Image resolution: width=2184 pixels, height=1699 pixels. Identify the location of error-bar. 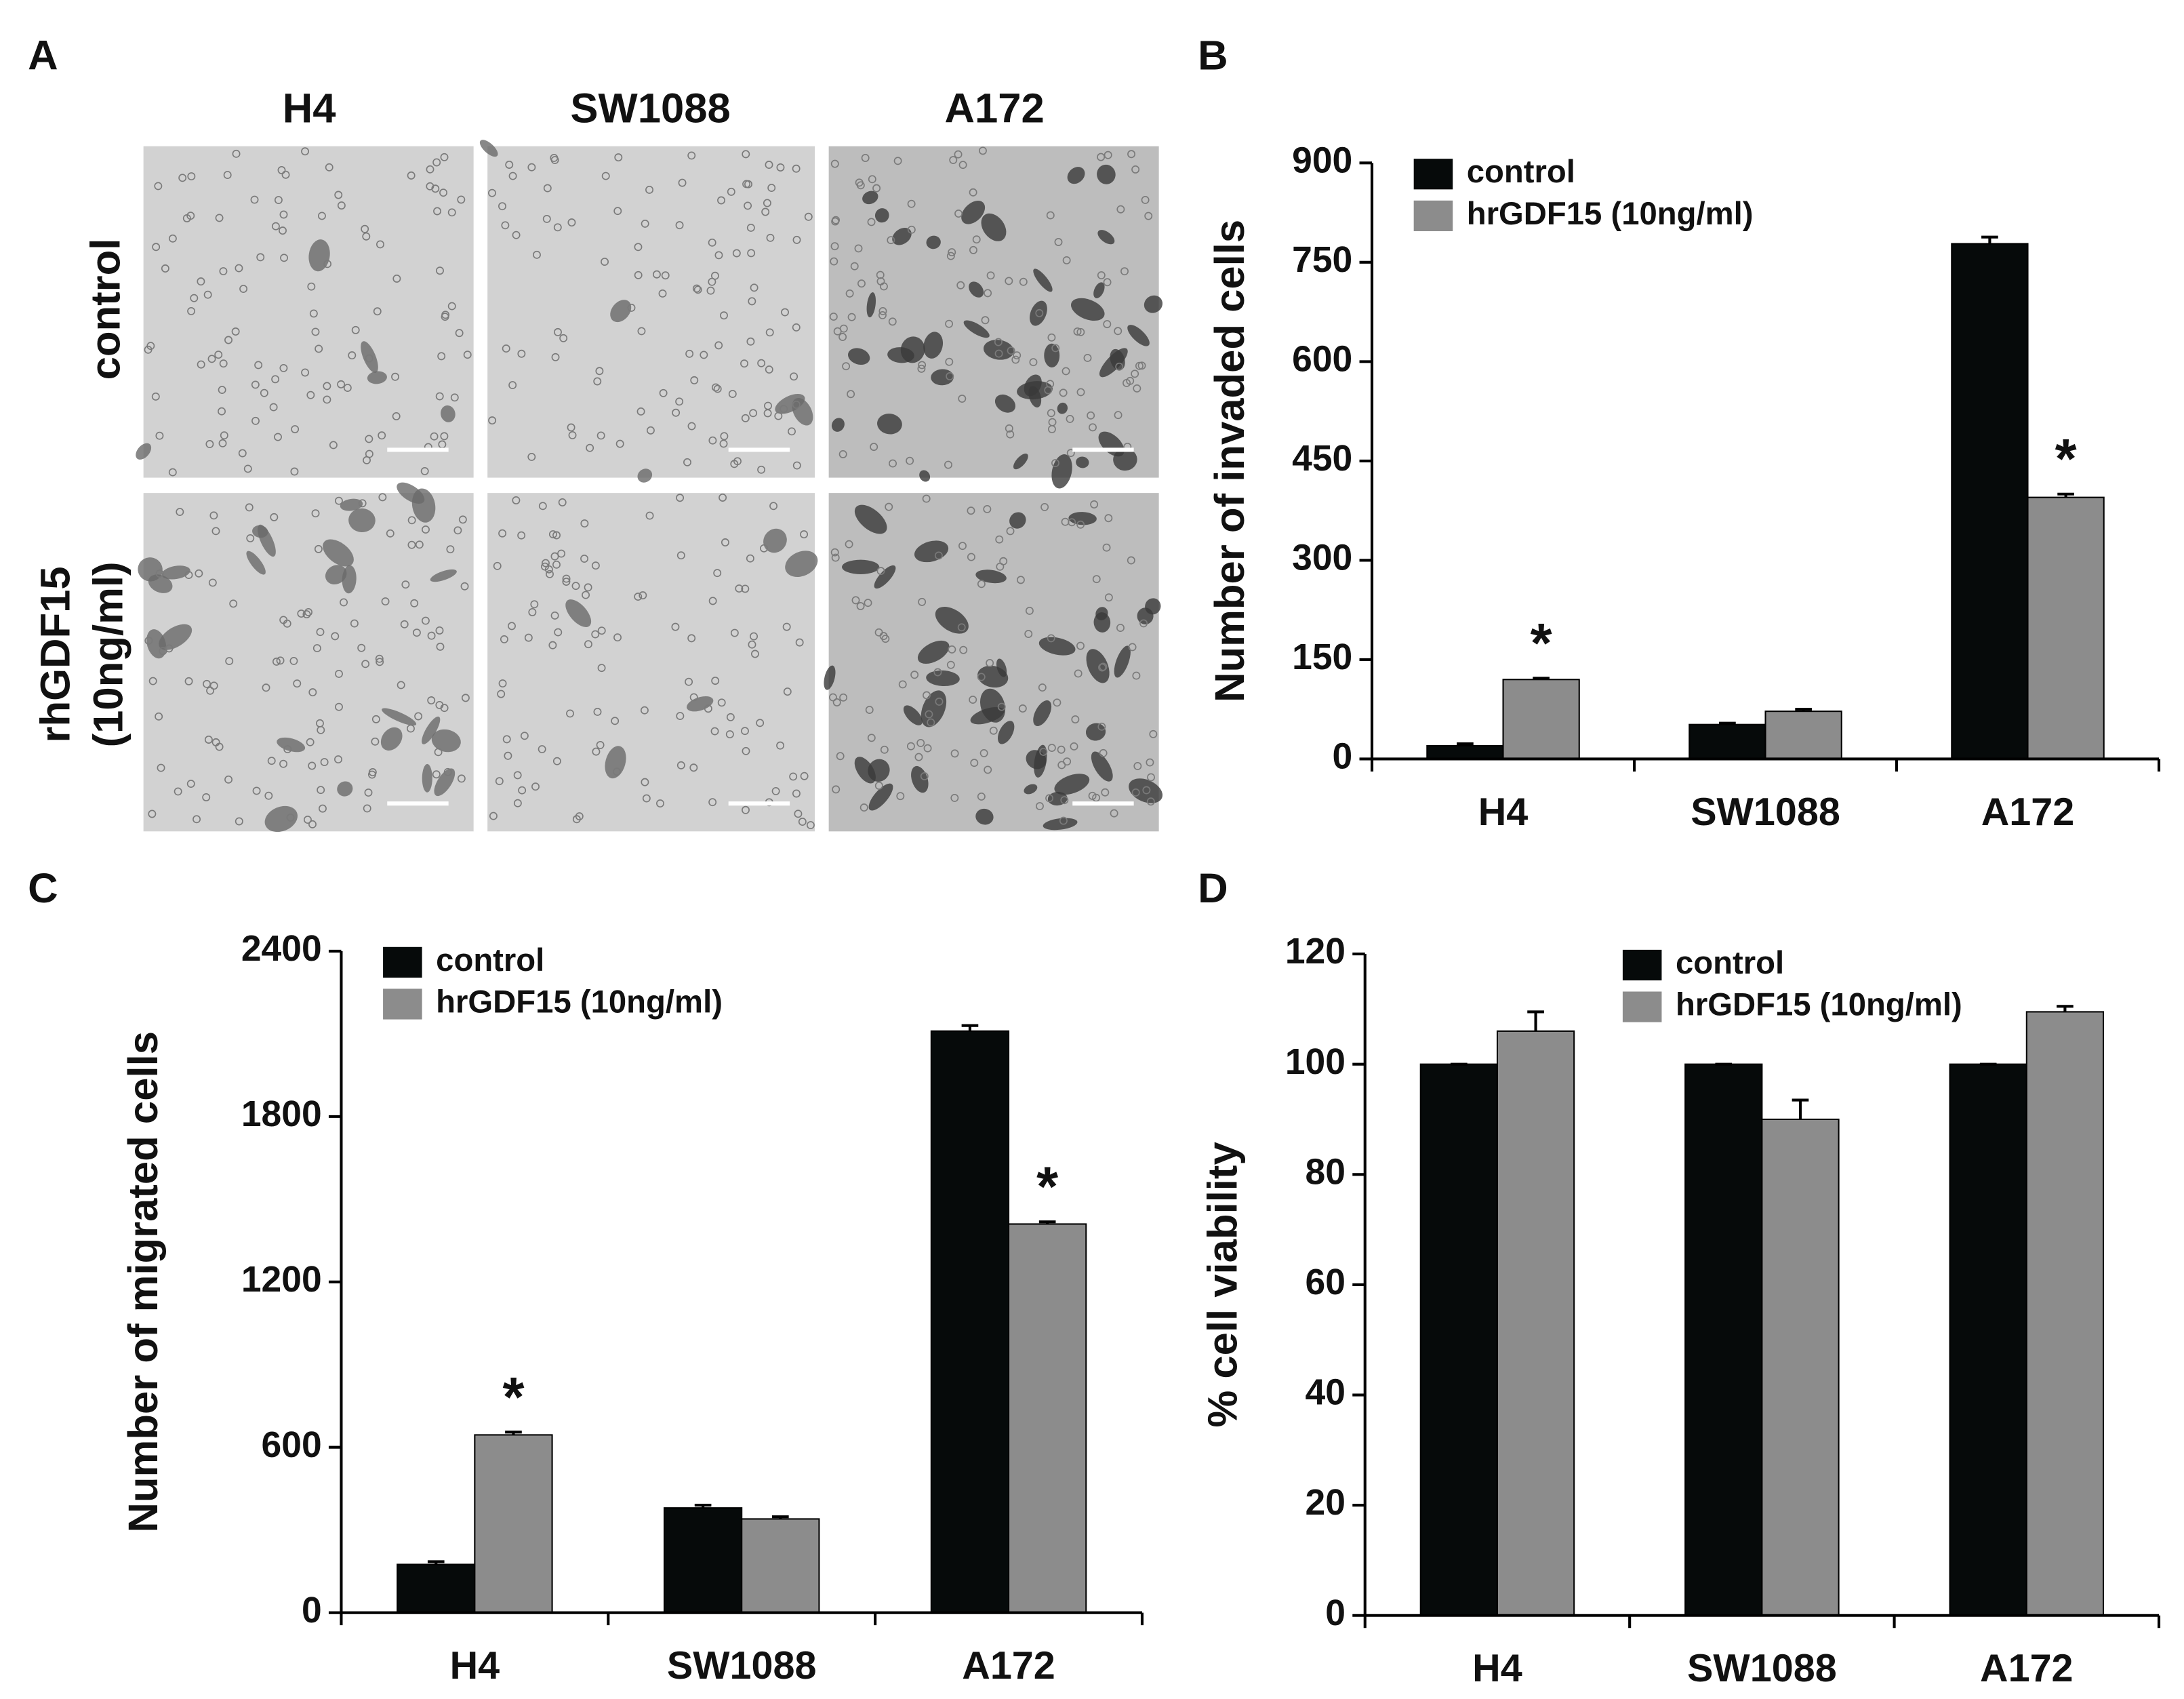
(1728, 723).